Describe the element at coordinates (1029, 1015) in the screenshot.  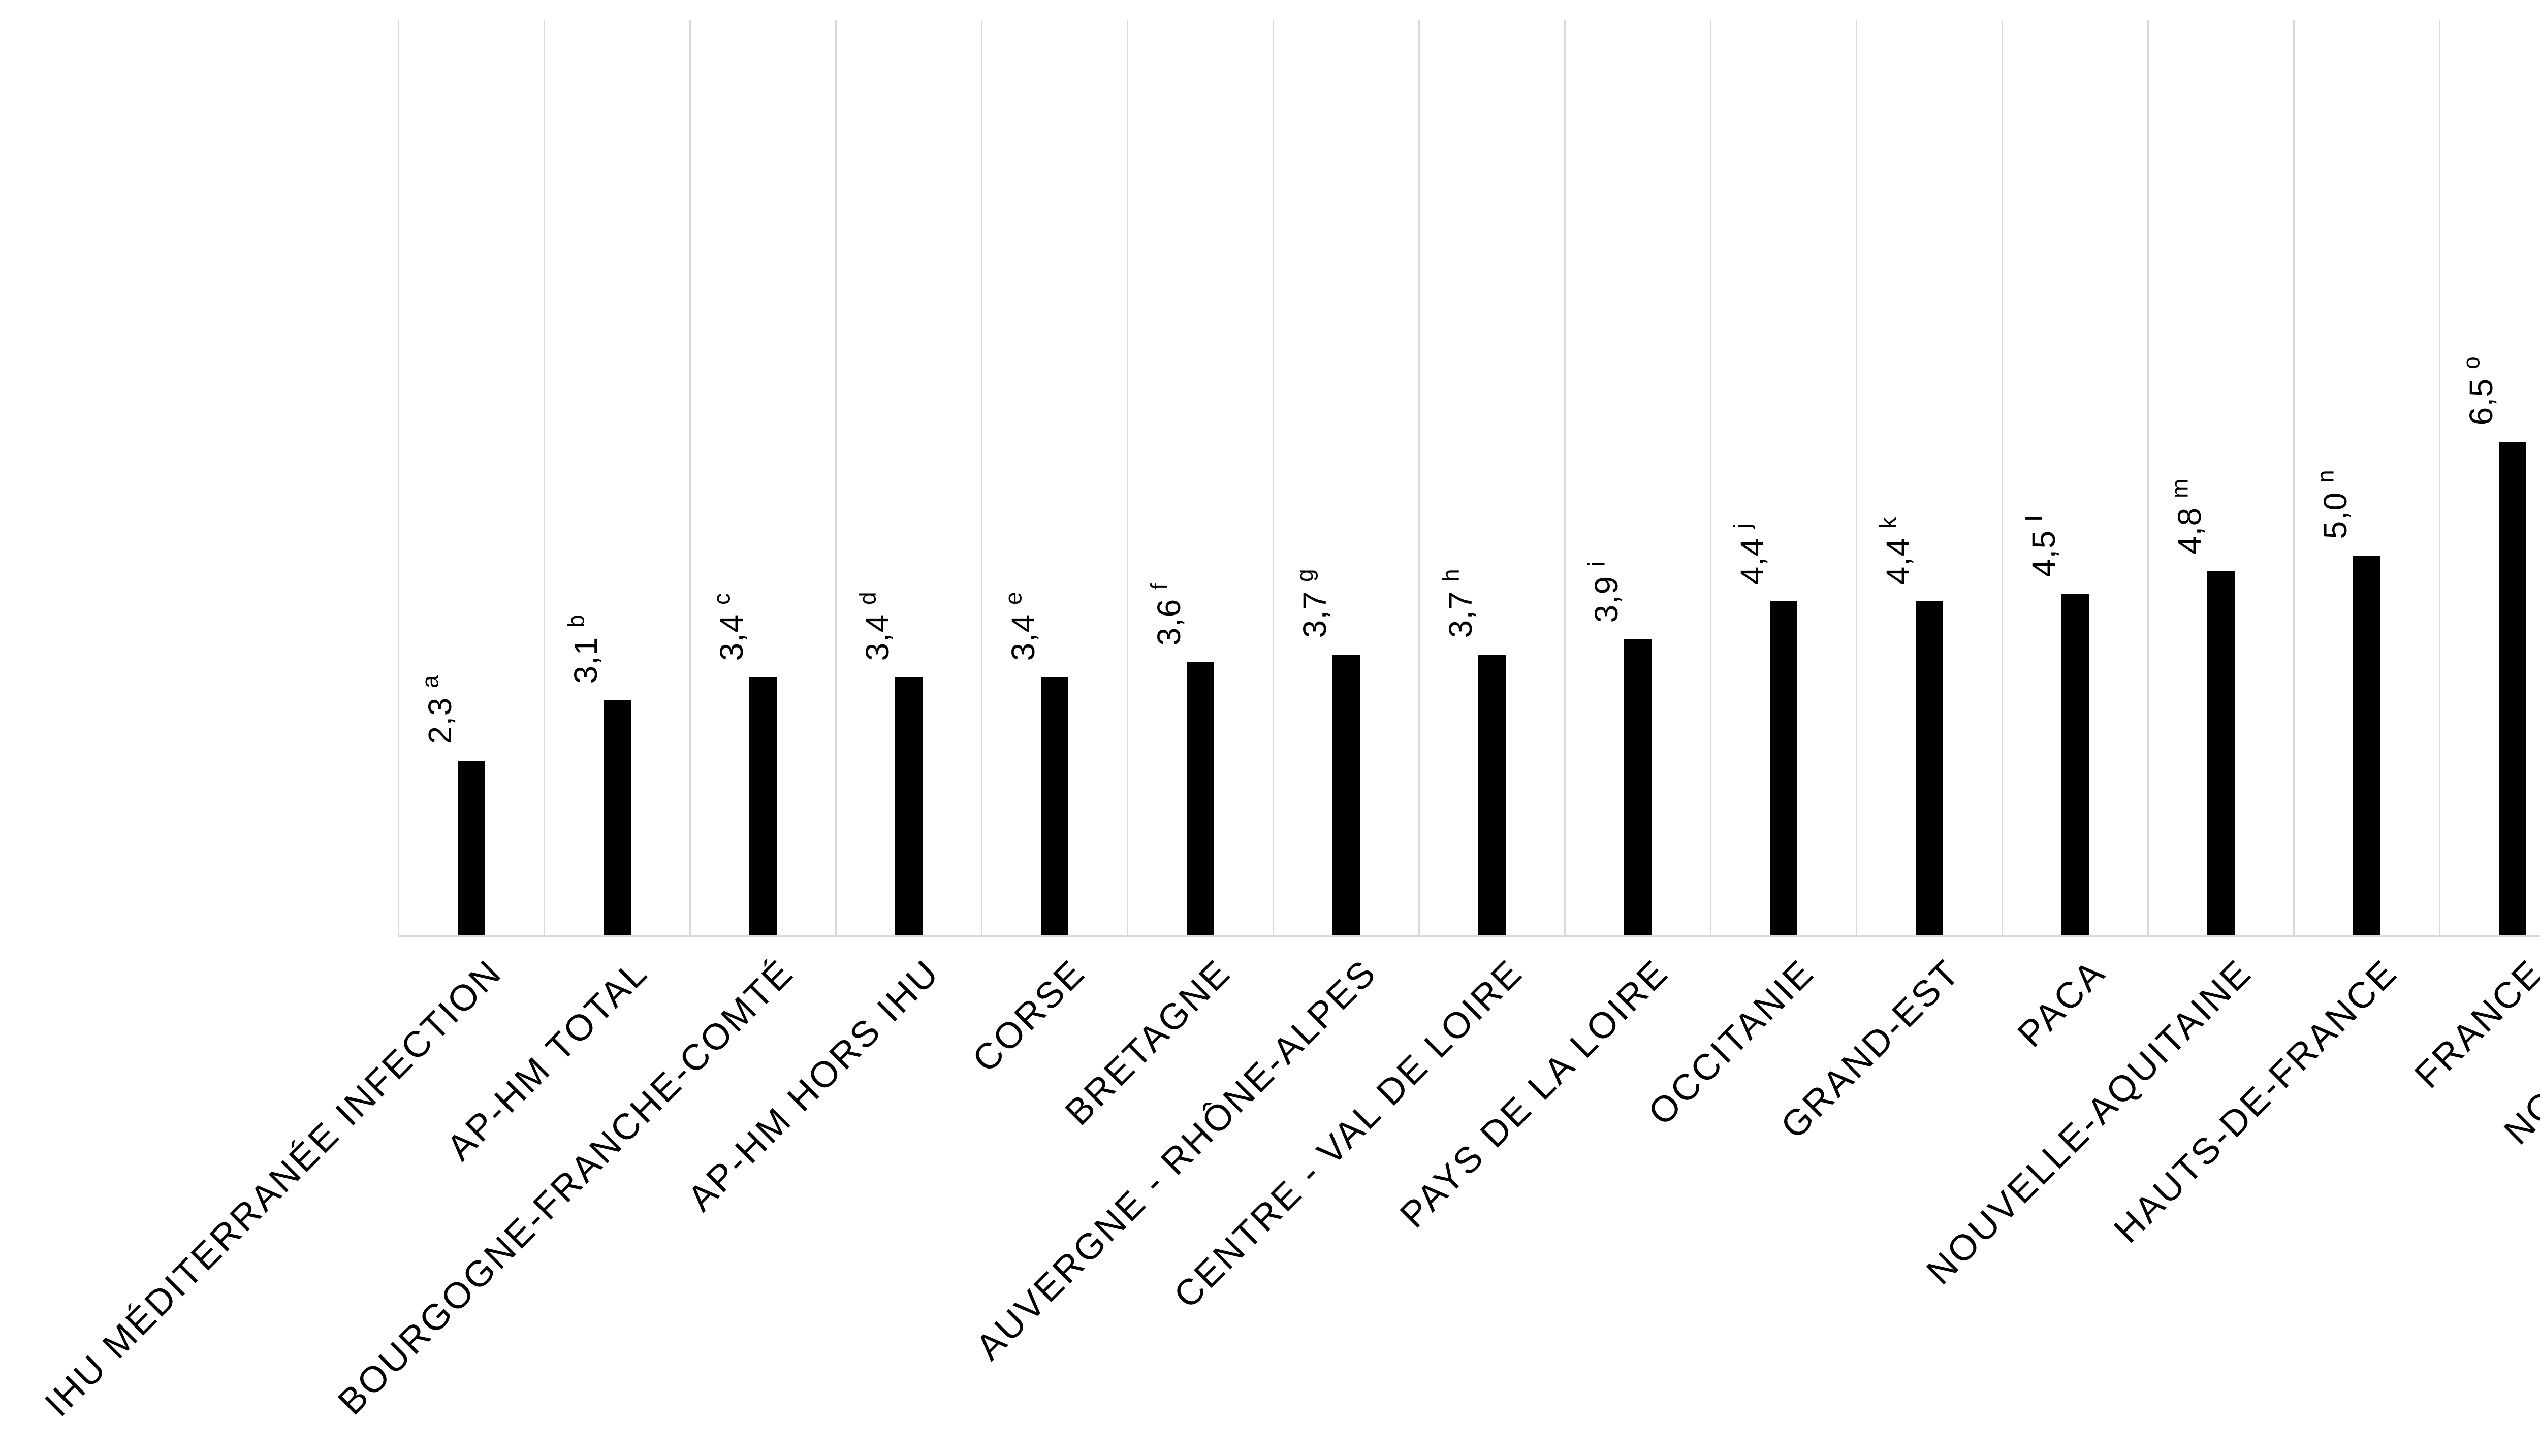
I see `category-label: CORSE` at that location.